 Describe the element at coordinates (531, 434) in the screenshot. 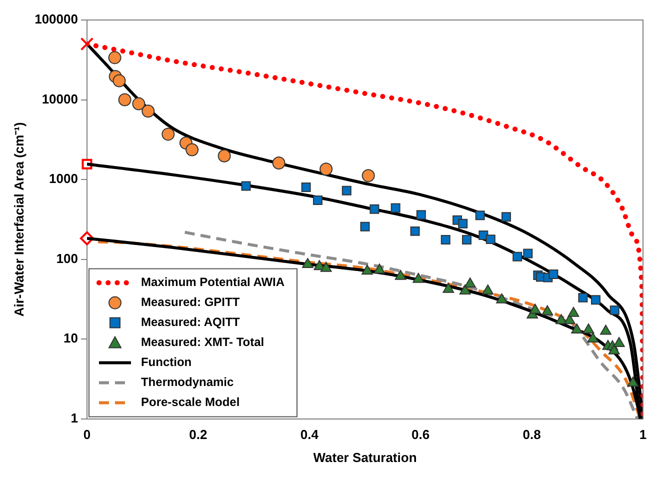

I see `x-tick-label: 0.8` at that location.